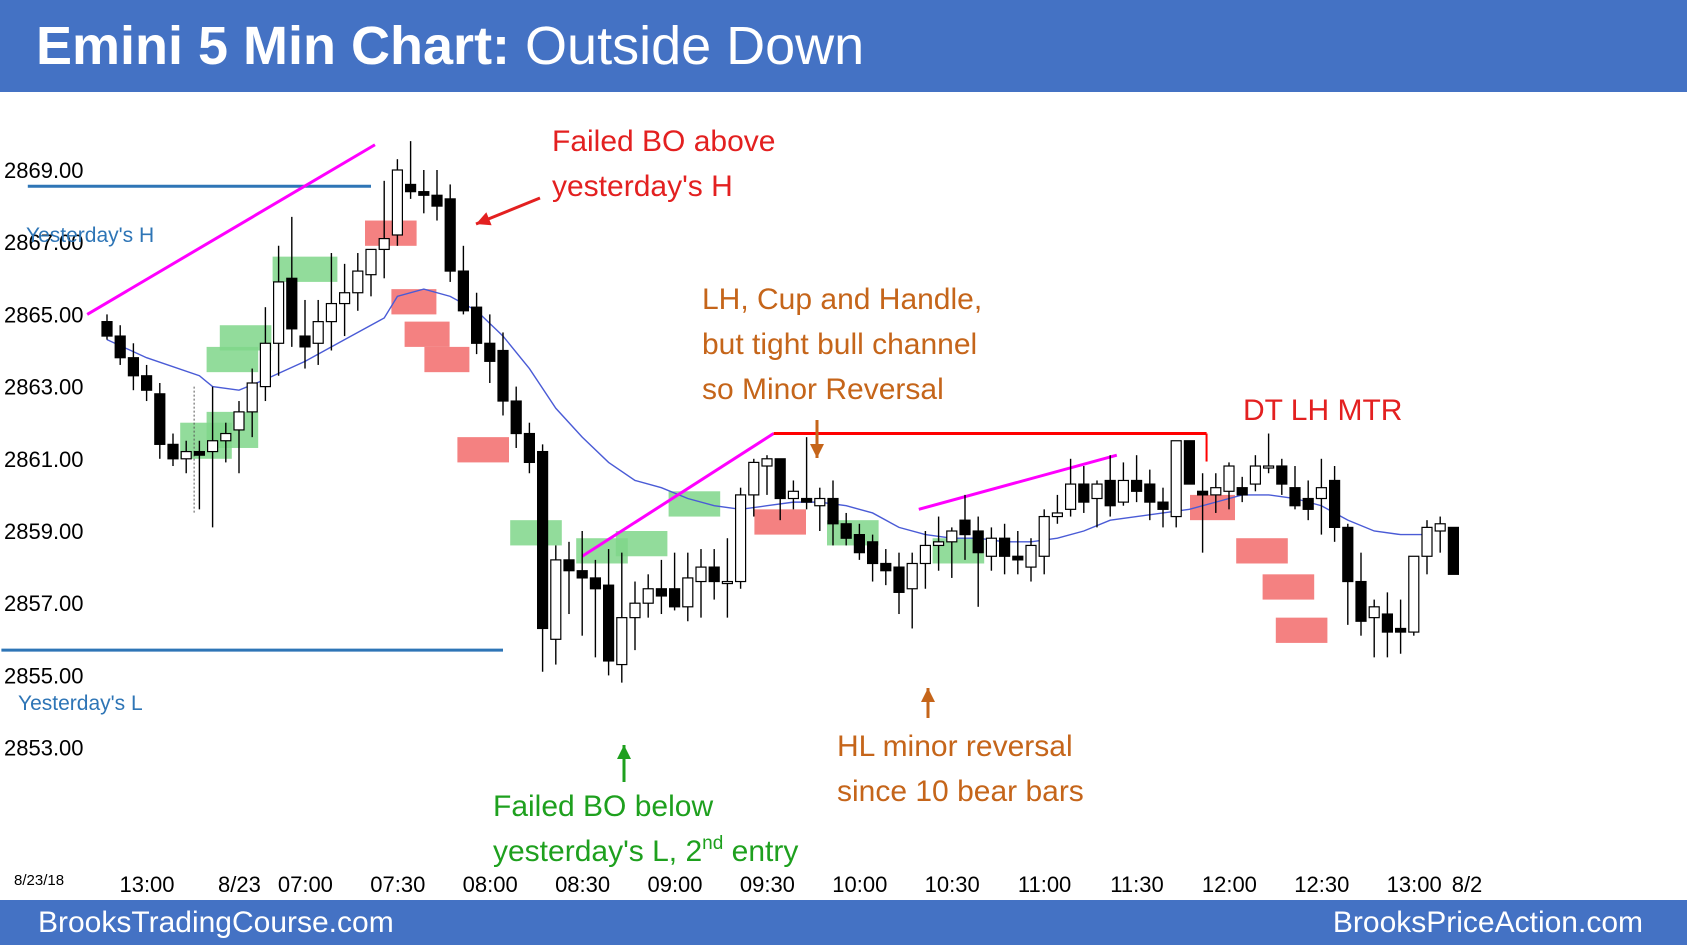 Image resolution: width=1687 pixels, height=945 pixels. I want to click on x-tick-label: 09:00, so click(674, 884).